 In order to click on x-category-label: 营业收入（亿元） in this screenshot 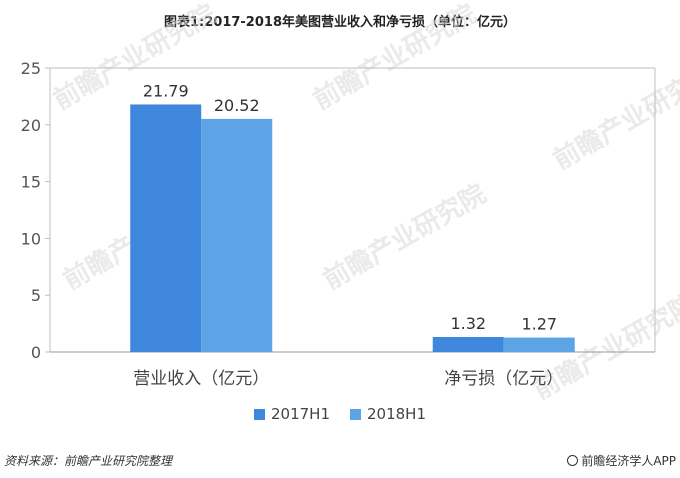, I will do `click(201, 379)`.